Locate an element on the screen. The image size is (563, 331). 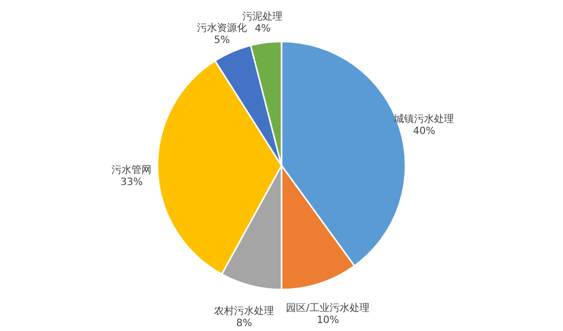
data-label: 8% is located at coordinates (244, 323).